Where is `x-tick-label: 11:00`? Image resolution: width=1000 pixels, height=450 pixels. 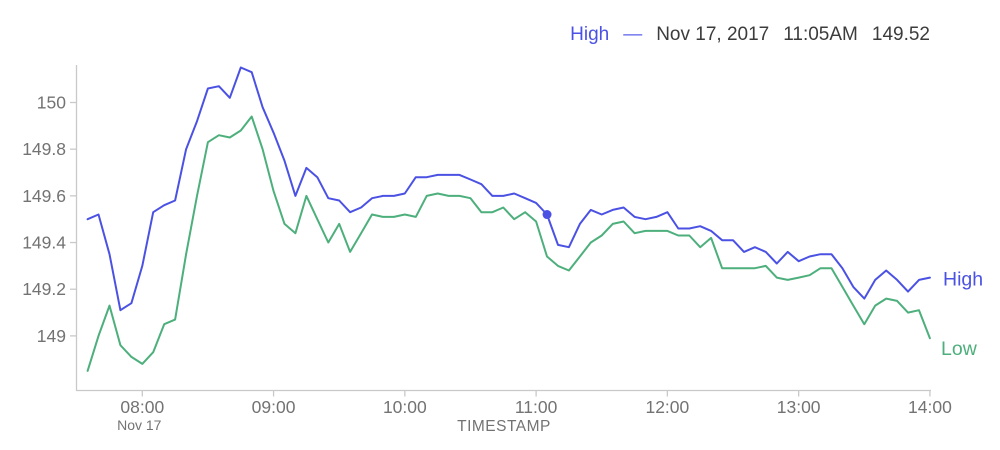
x-tick-label: 11:00 is located at coordinates (536, 407).